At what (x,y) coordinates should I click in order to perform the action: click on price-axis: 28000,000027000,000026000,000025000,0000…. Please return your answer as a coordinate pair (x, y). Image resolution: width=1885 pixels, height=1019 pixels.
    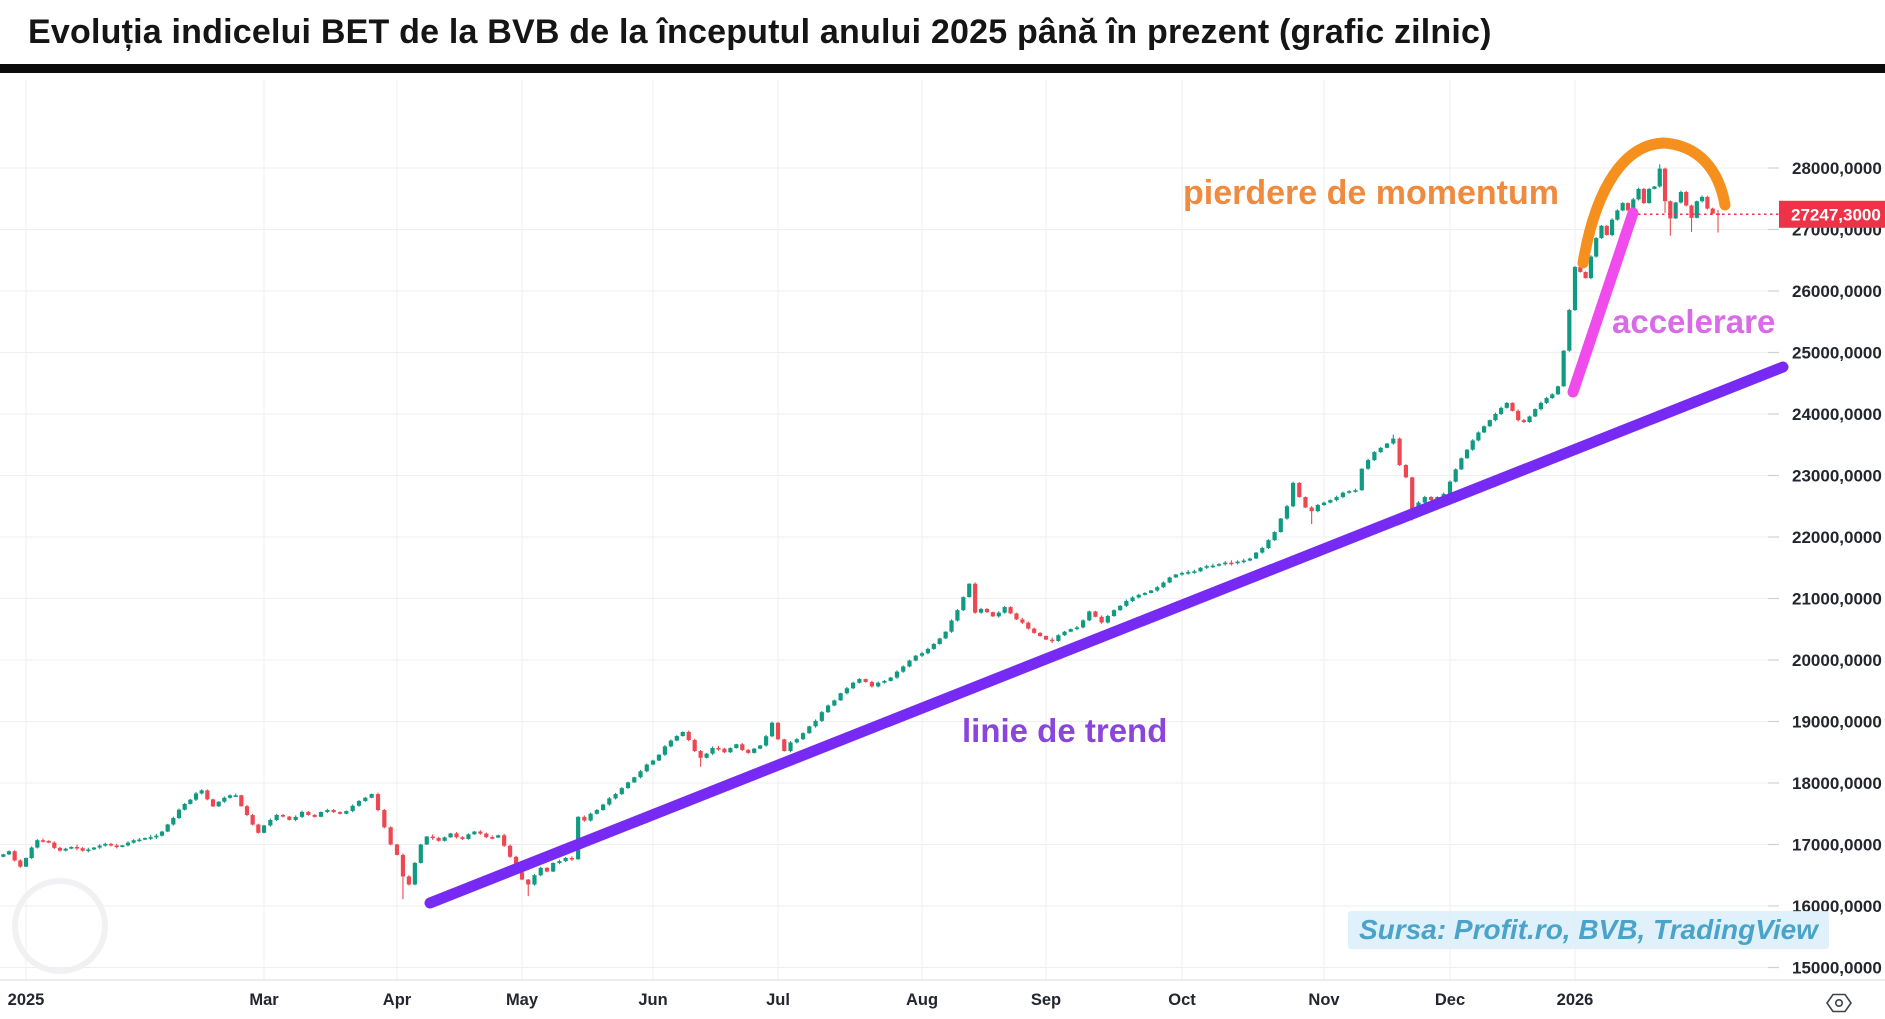
    Looking at the image, I should click on (1825, 568).